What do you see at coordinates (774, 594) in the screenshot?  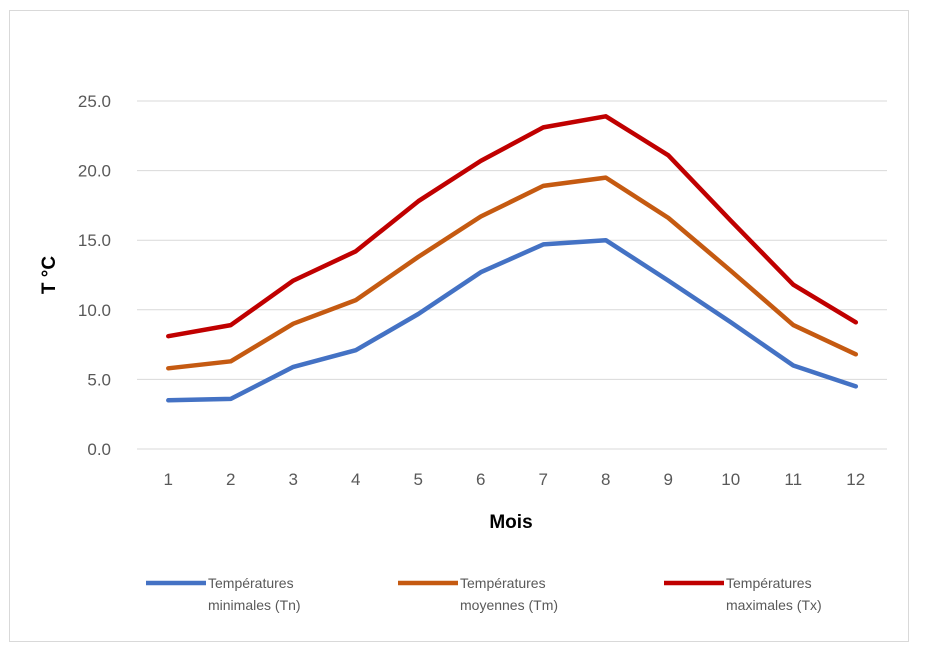 I see `legend-label: Températures maximales (Tx)` at bounding box center [774, 594].